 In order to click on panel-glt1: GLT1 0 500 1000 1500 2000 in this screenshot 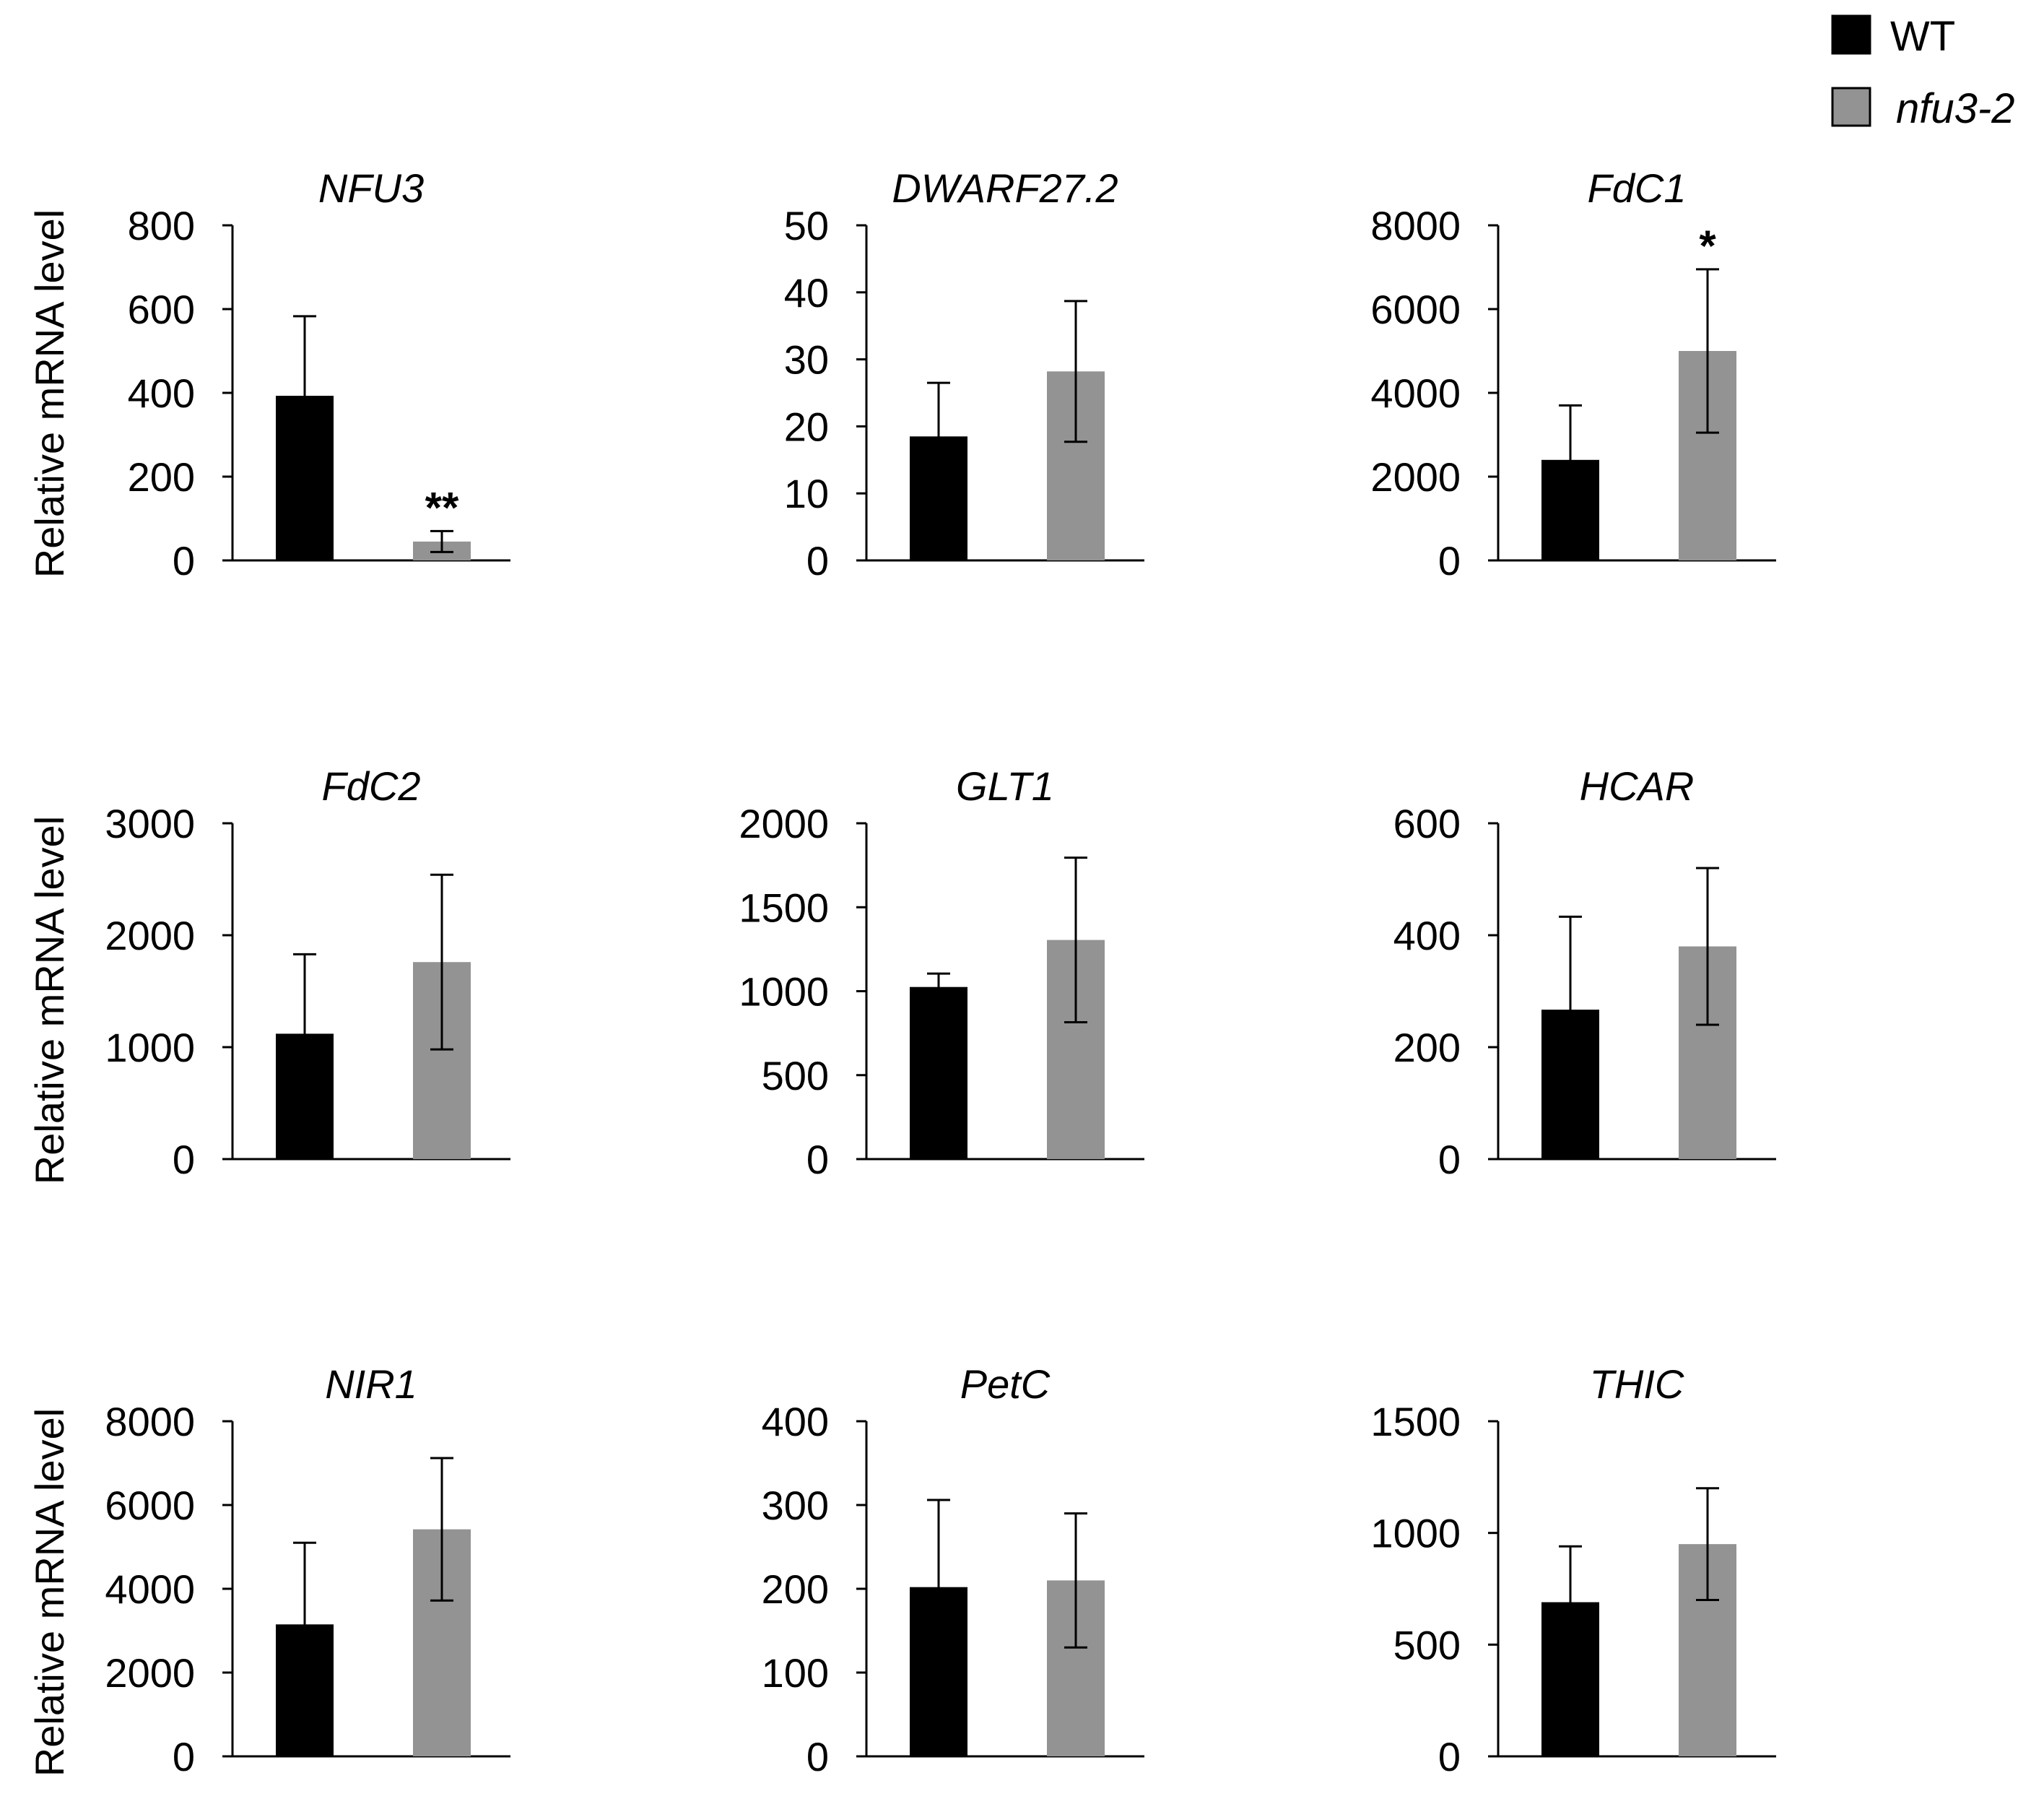, I will do `click(941, 973)`.